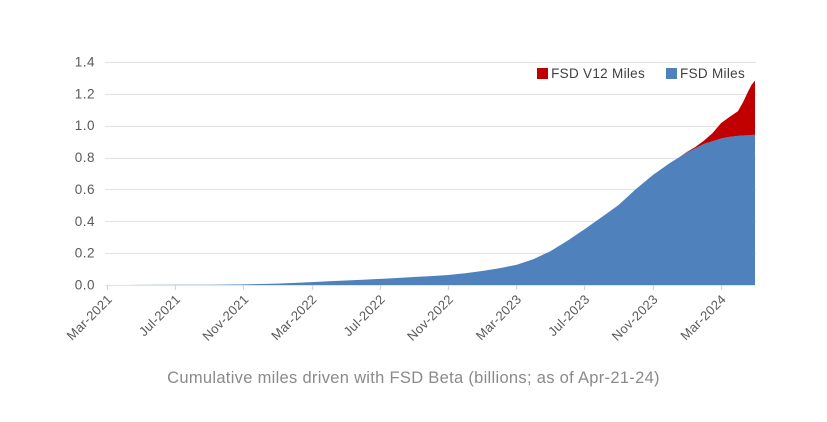  I want to click on x-tick-label: Nov-2022, so click(430, 318).